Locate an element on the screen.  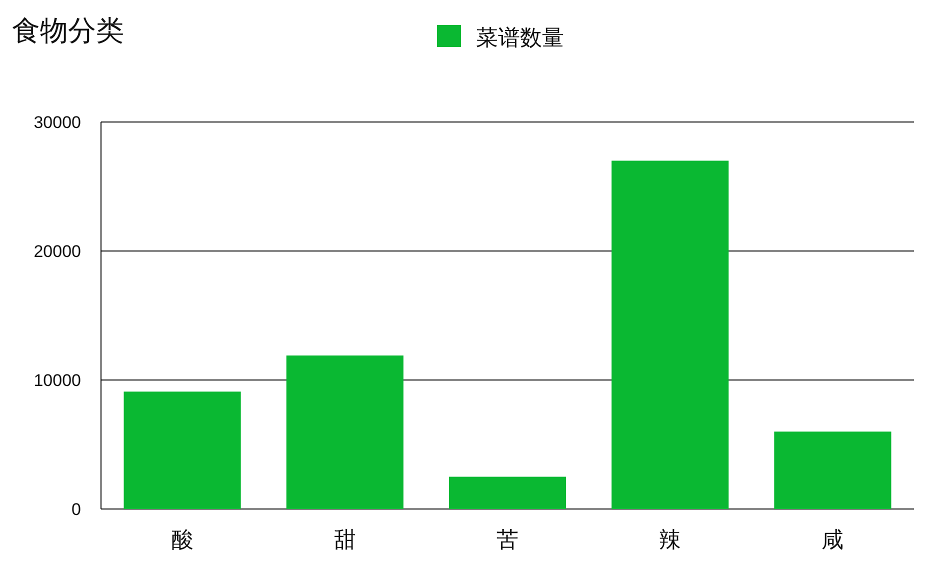
x-tick-label: 酸 is located at coordinates (182, 539).